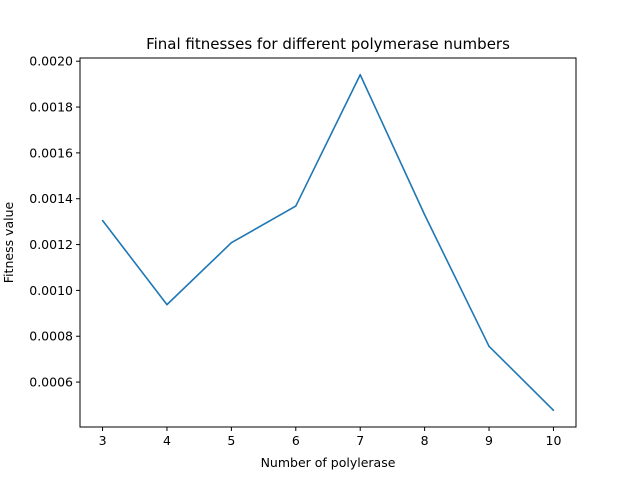 The height and width of the screenshot is (480, 640). Describe the element at coordinates (51, 198) in the screenshot. I see `y-tick-label: 0.0014` at that location.